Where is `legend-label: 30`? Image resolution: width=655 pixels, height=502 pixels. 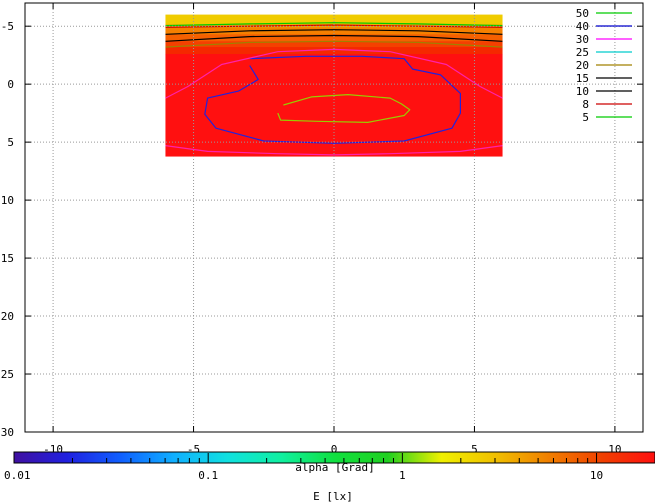 legend-label: 30 is located at coordinates (582, 39).